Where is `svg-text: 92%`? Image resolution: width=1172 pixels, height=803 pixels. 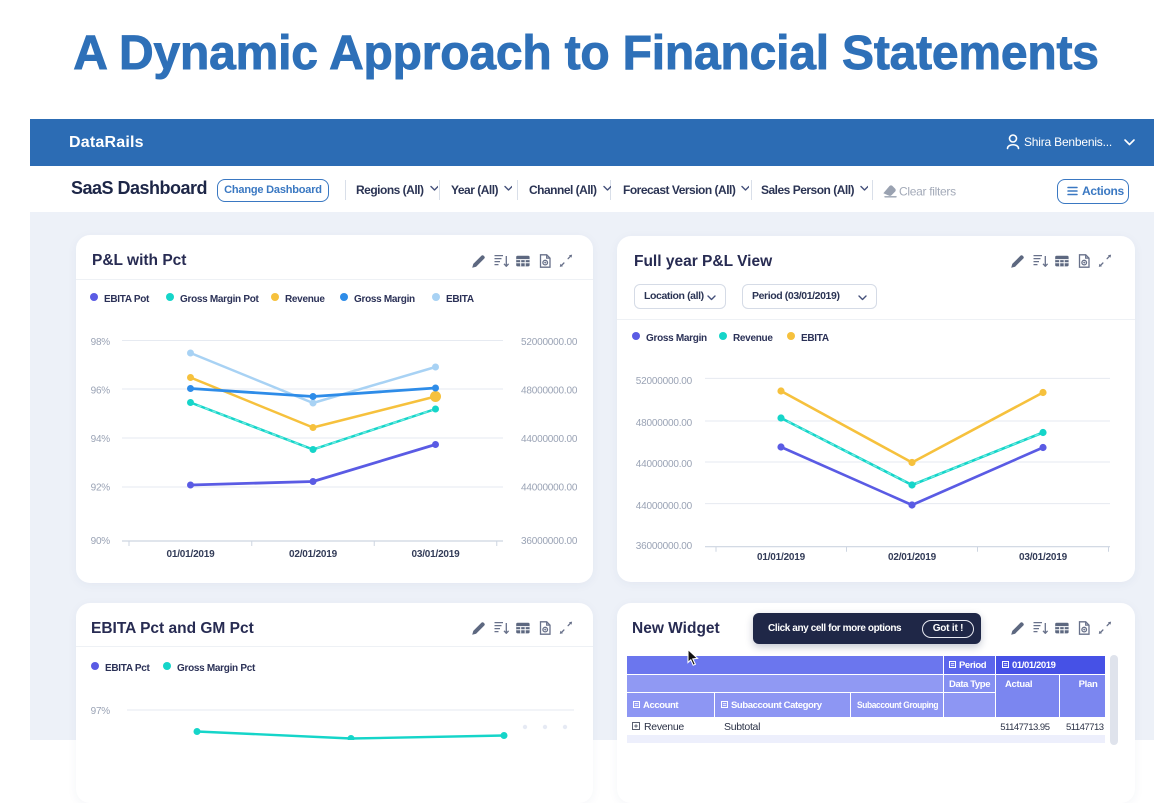
svg-text: 92% is located at coordinates (101, 488).